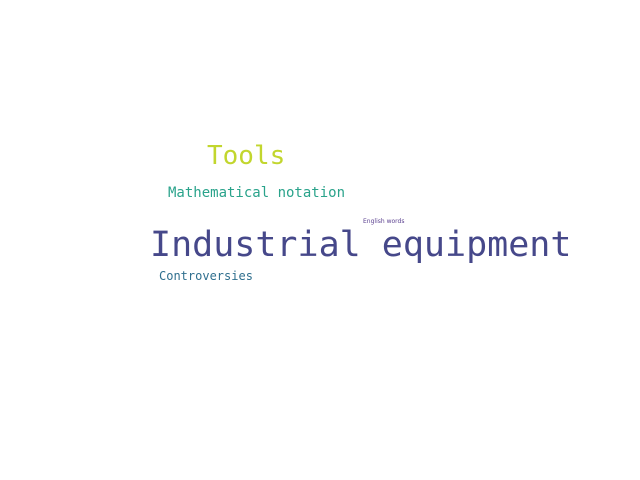 Image resolution: width=640 pixels, height=480 pixels. What do you see at coordinates (361, 245) in the screenshot?
I see `word-industrial-equipment: Industrial equipment` at bounding box center [361, 245].